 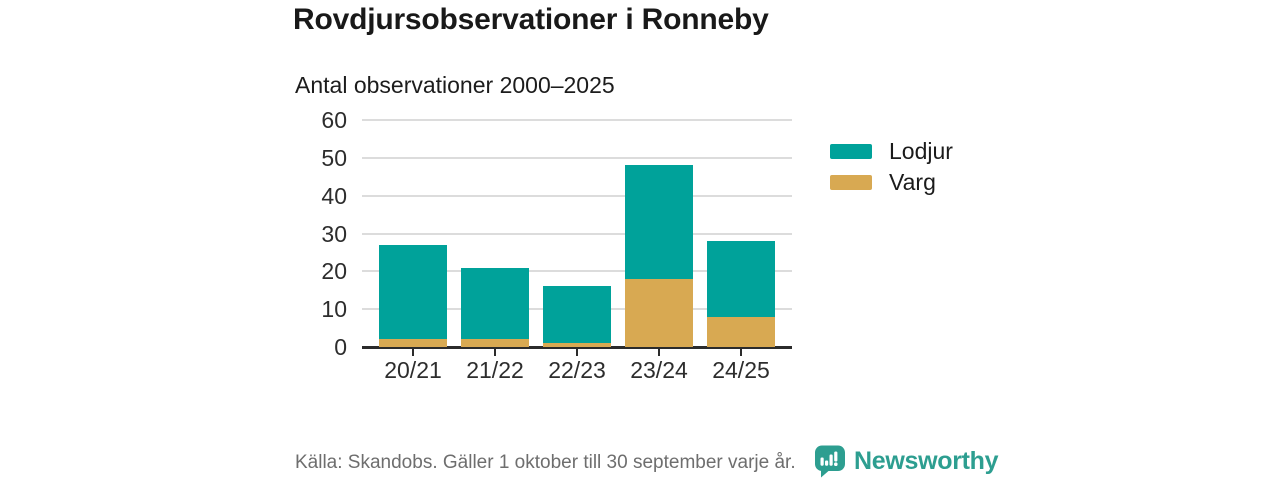 What do you see at coordinates (334, 271) in the screenshot?
I see `y-axis-tick-label: 20` at bounding box center [334, 271].